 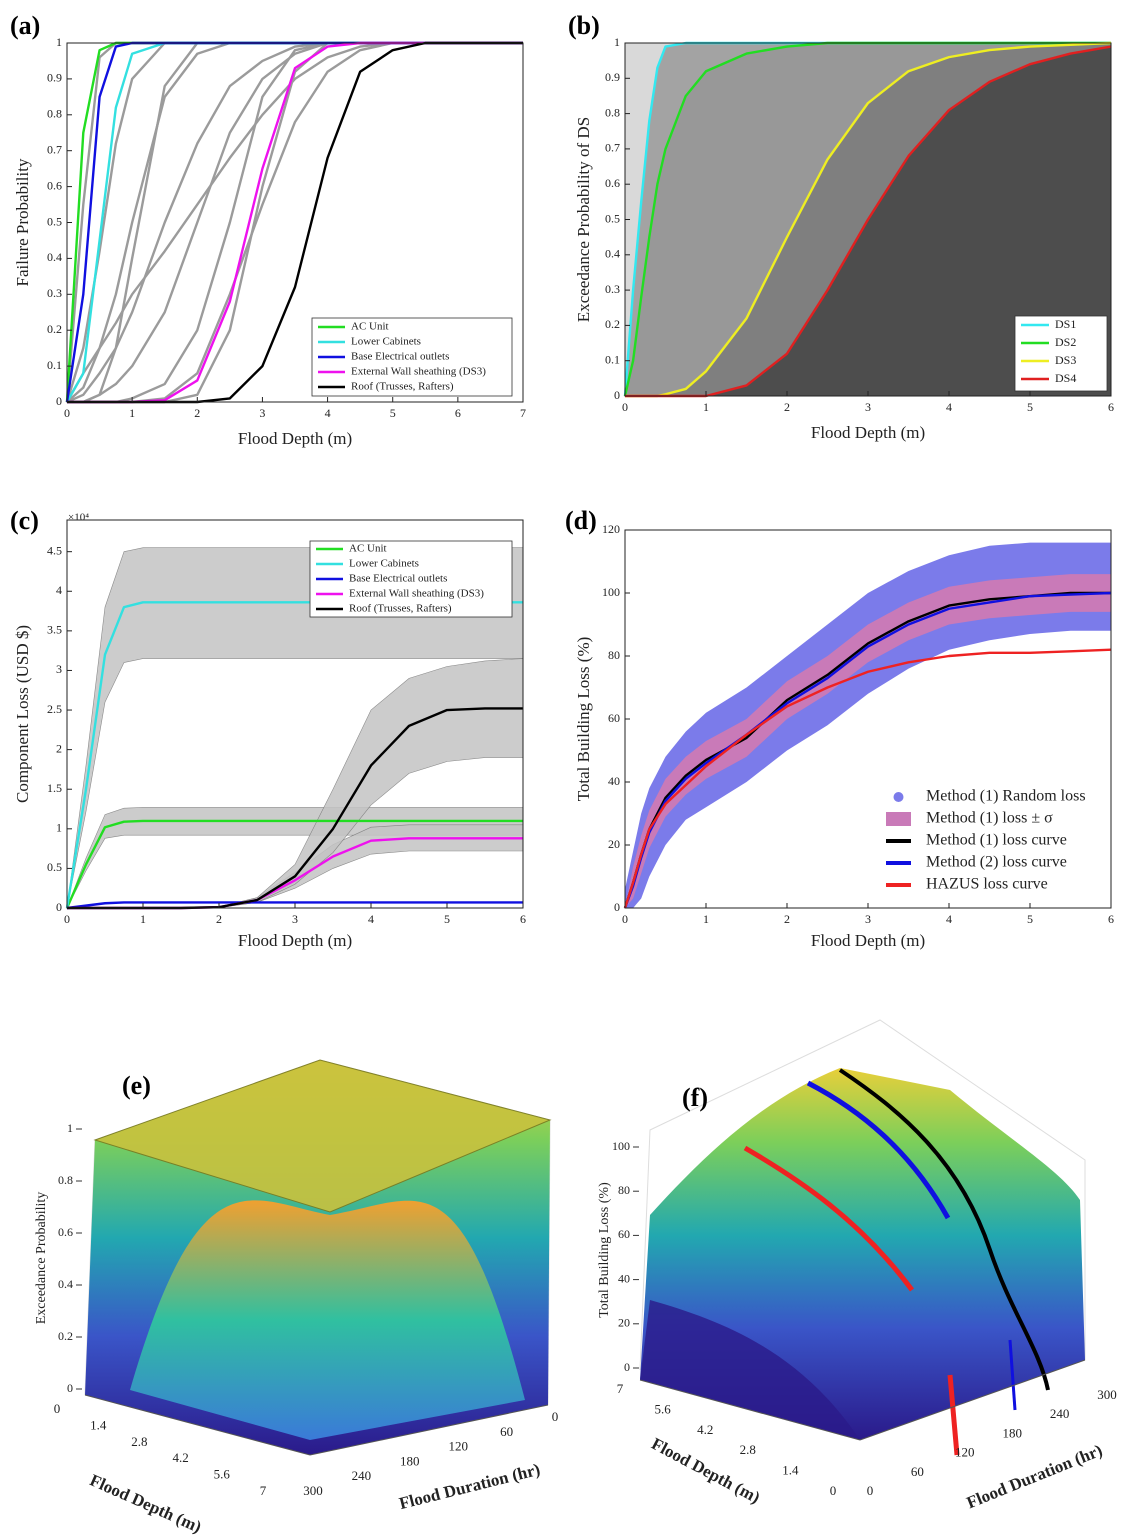 What do you see at coordinates (898, 819) in the screenshot?
I see `legend-swatch` at bounding box center [898, 819].